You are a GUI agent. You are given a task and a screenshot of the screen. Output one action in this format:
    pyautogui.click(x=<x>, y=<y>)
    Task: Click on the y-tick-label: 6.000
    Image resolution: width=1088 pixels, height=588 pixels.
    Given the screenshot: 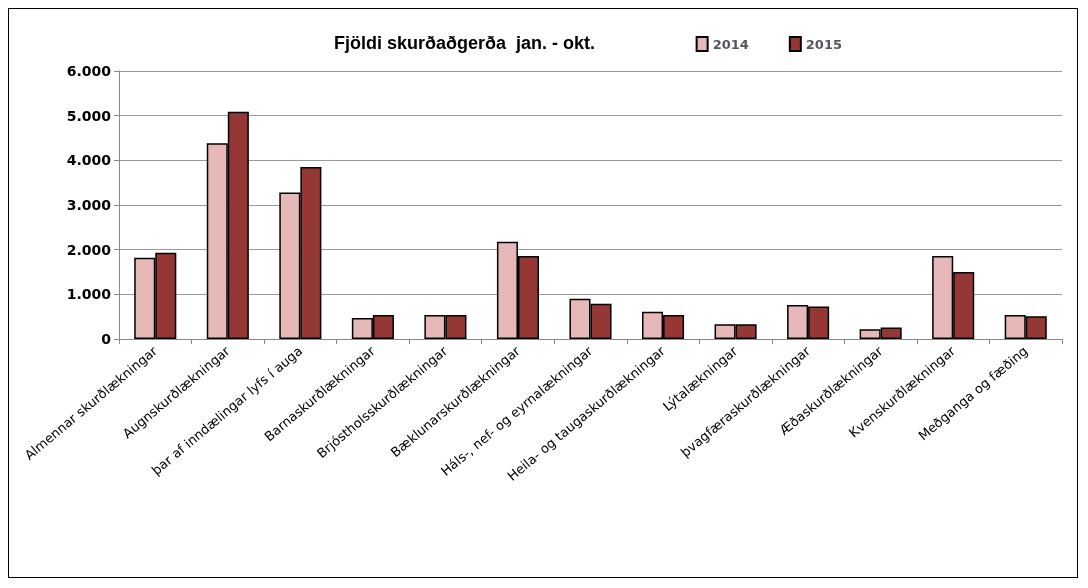 What is the action you would take?
    pyautogui.click(x=89, y=71)
    